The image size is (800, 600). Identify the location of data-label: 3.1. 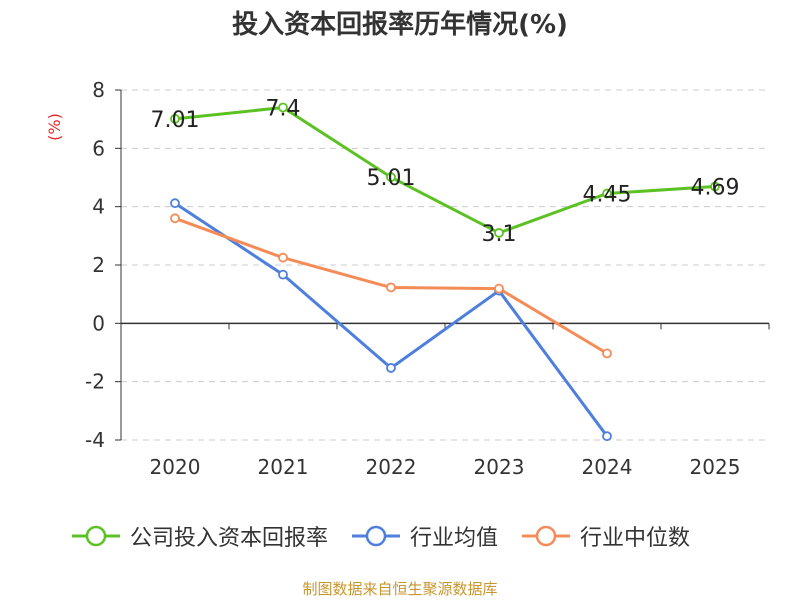
(499, 234).